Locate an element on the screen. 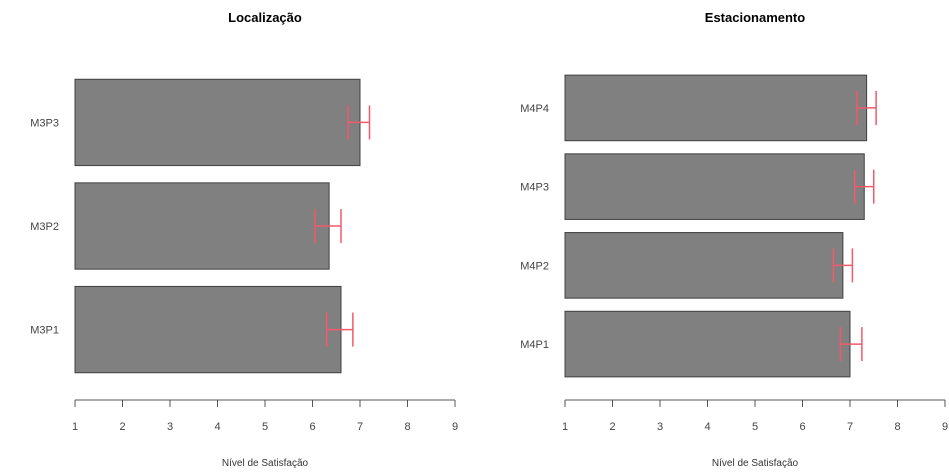 The image size is (949, 474). error-bar-m3p2 is located at coordinates (328, 226).